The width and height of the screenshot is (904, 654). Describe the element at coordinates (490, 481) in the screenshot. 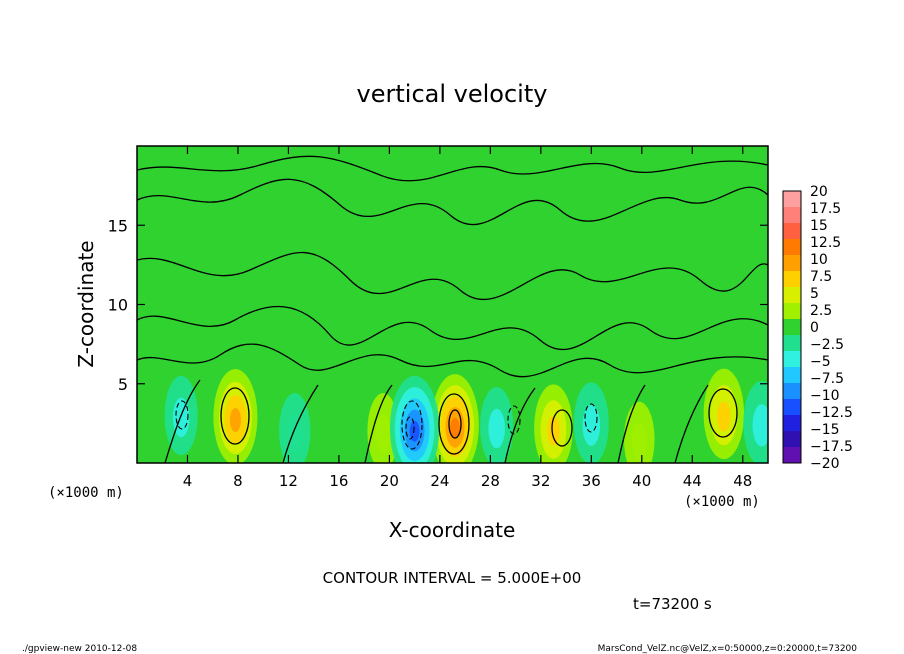

I see `x-tick-label: 28` at that location.